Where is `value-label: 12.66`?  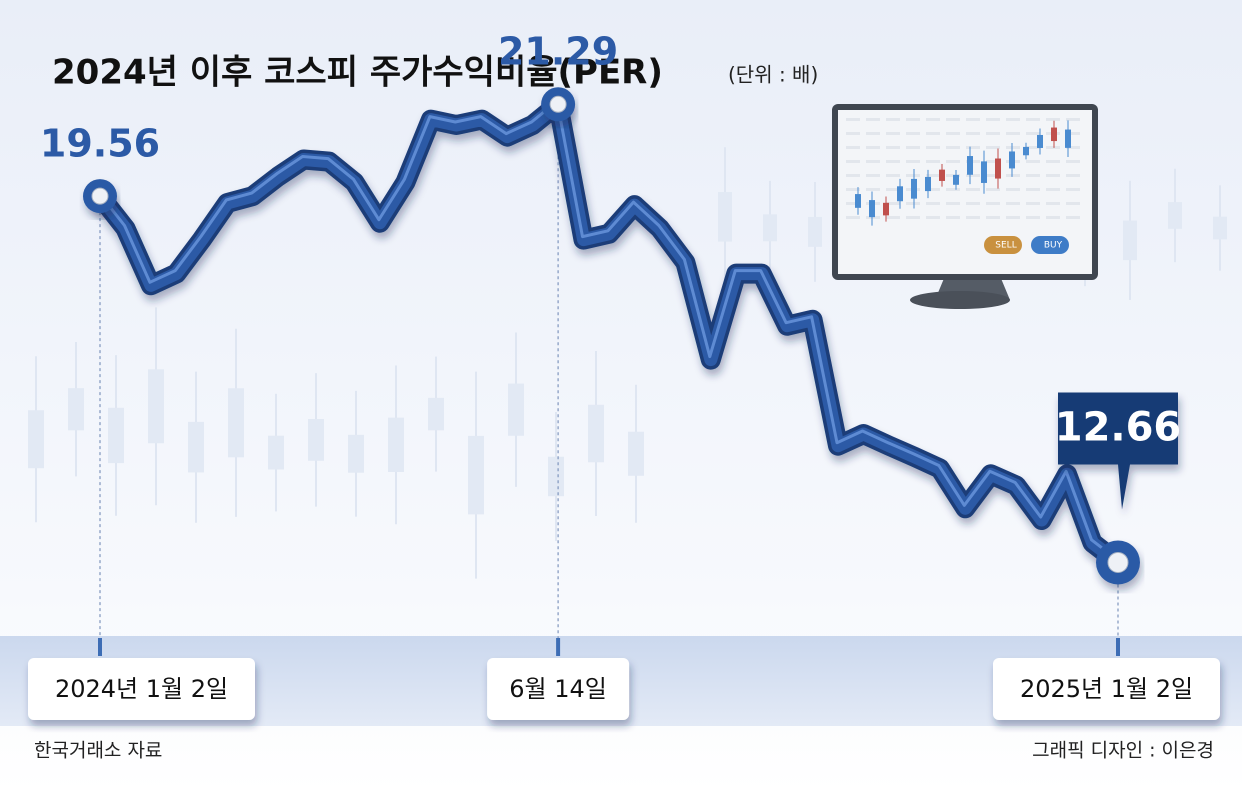
value-label: 12.66 is located at coordinates (1118, 427).